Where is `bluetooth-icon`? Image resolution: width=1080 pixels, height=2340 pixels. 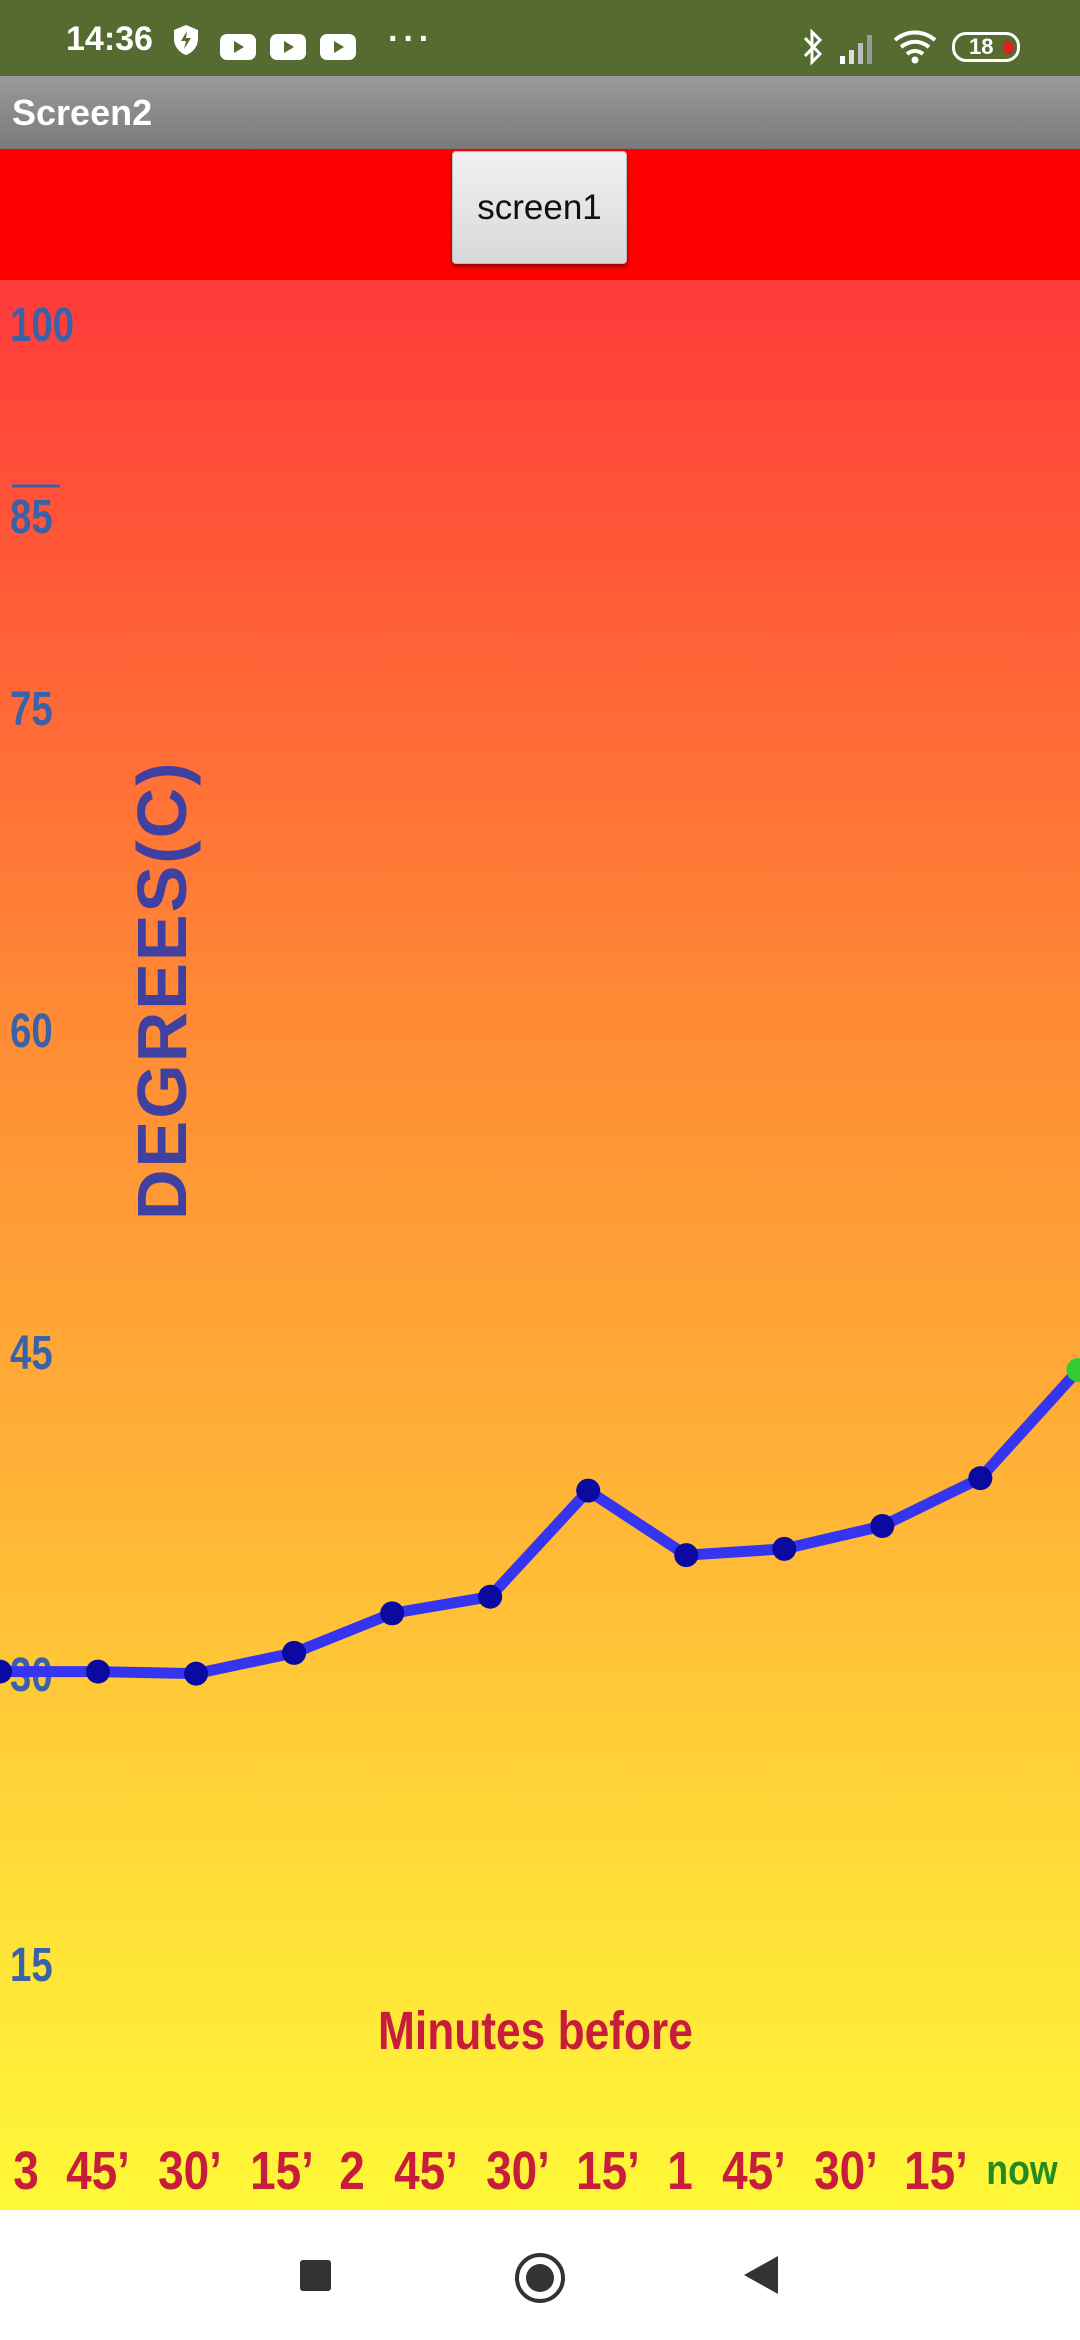
bluetooth-icon is located at coordinates (813, 47).